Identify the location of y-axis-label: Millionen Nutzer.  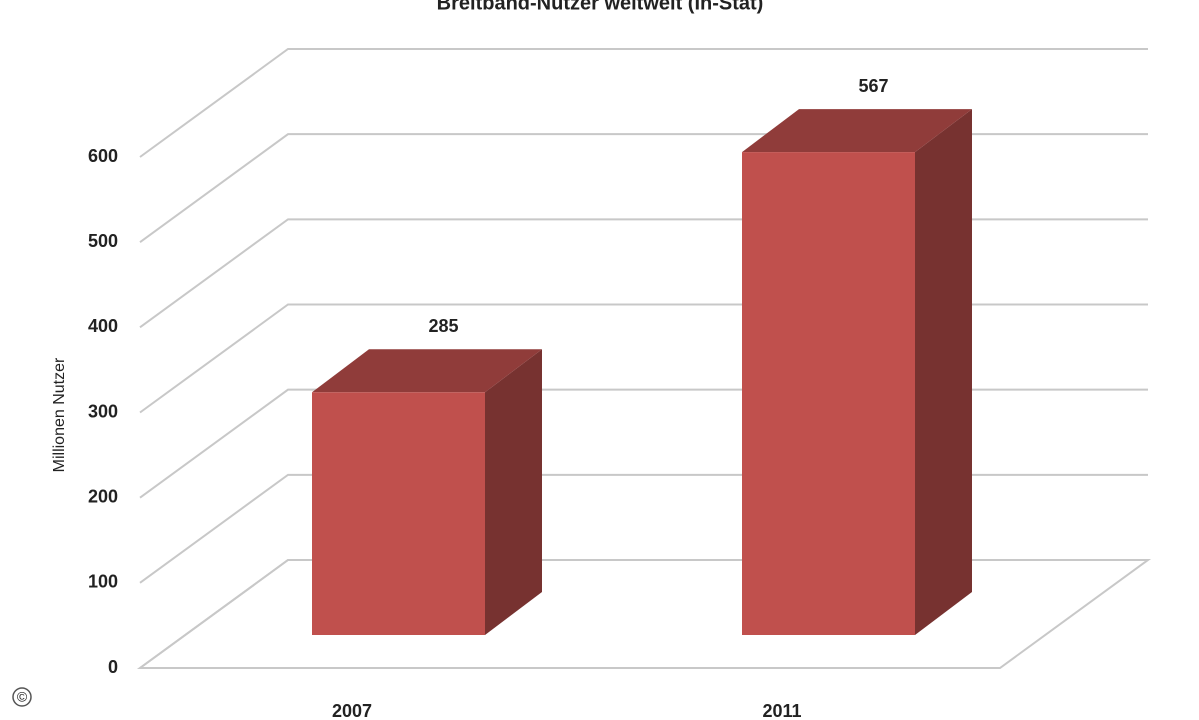
(59, 414).